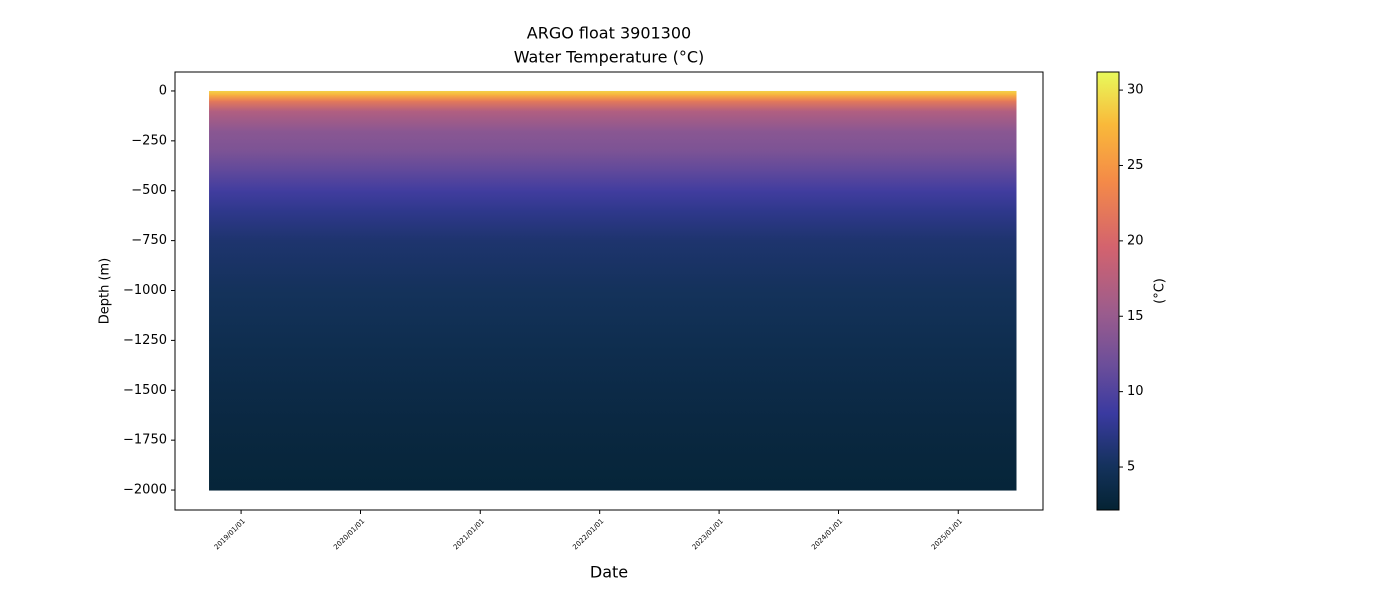  Describe the element at coordinates (145, 490) in the screenshot. I see `y-tick-label: −2000` at that location.